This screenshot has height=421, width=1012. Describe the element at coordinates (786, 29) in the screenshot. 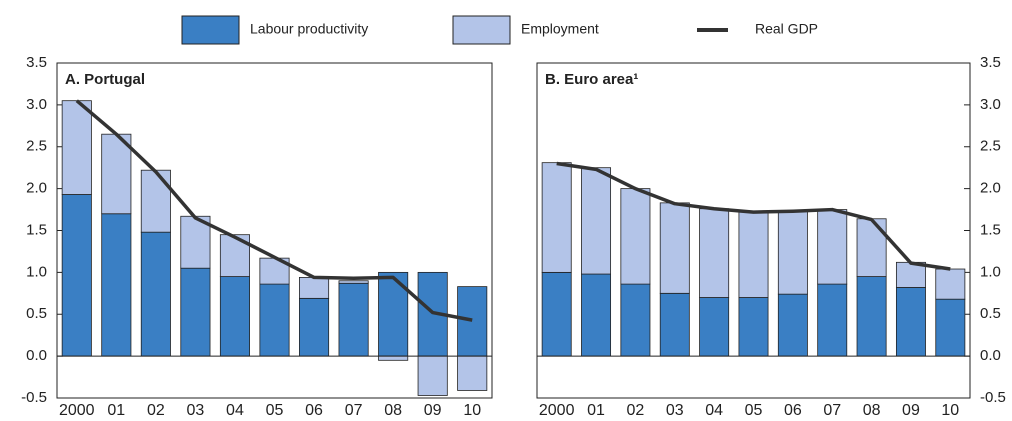

I see `legend-label: Real GDP` at that location.